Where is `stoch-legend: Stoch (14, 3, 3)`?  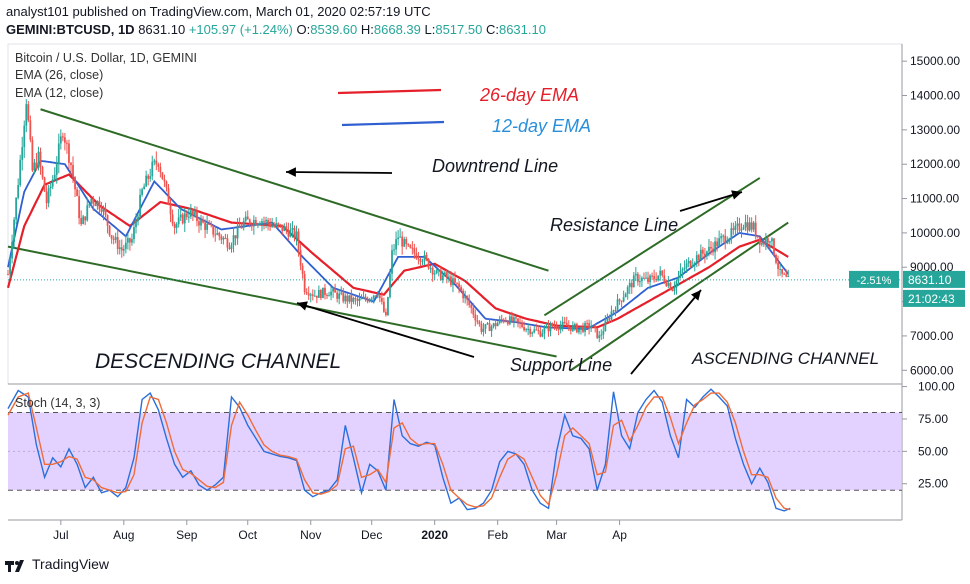 stoch-legend: Stoch (14, 3, 3) is located at coordinates (58, 403).